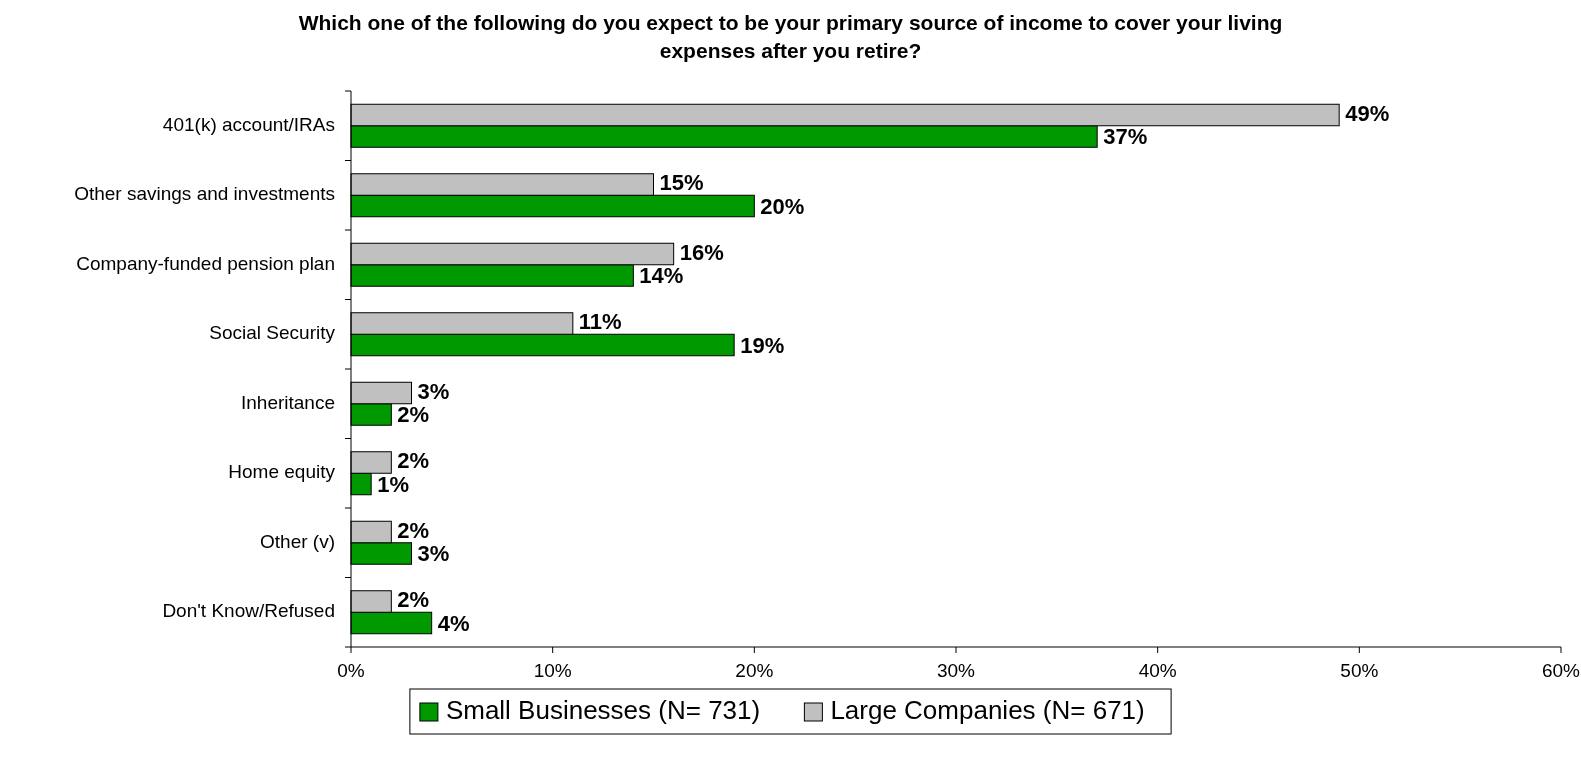 This screenshot has height=762, width=1581. I want to click on data-label: 14%, so click(661, 276).